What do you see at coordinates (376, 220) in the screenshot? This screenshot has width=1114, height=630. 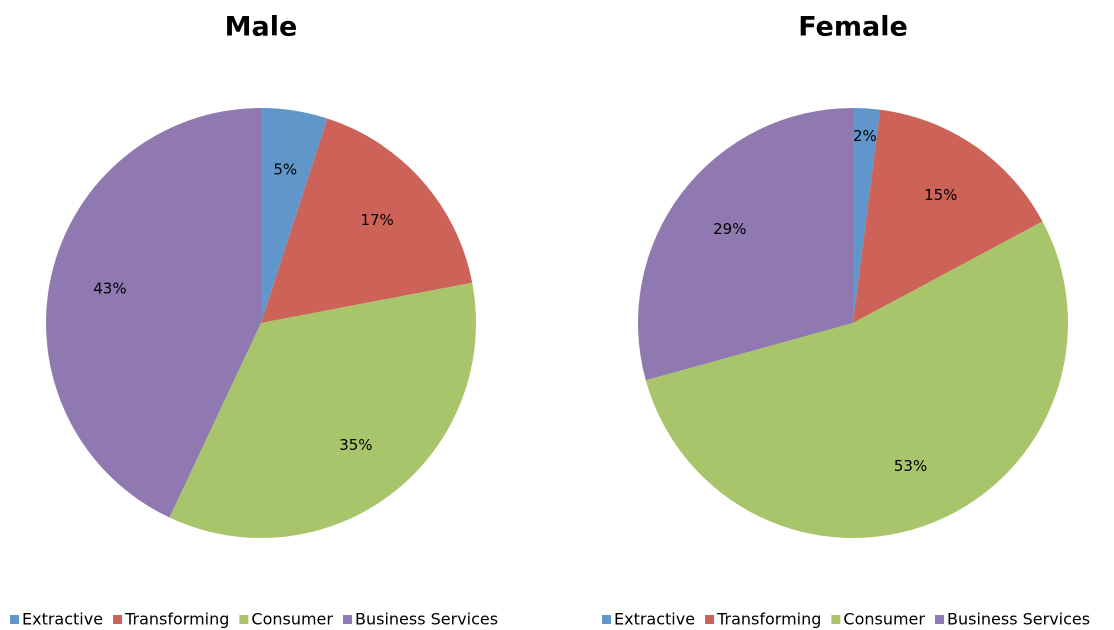 I see `data-label: 17%` at bounding box center [376, 220].